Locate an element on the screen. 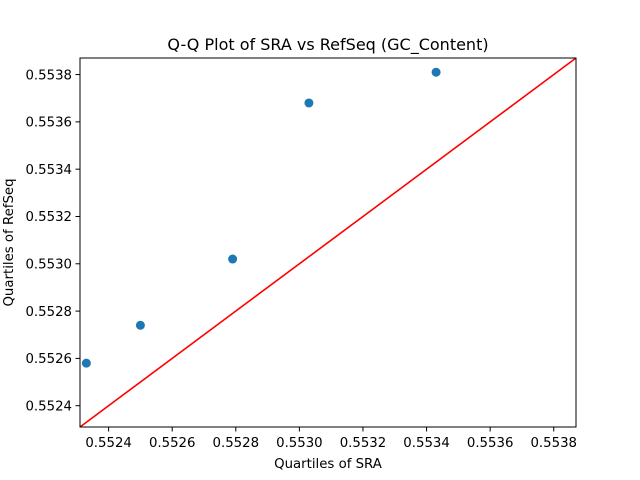  x-tick-label: 0.5530 is located at coordinates (299, 443).